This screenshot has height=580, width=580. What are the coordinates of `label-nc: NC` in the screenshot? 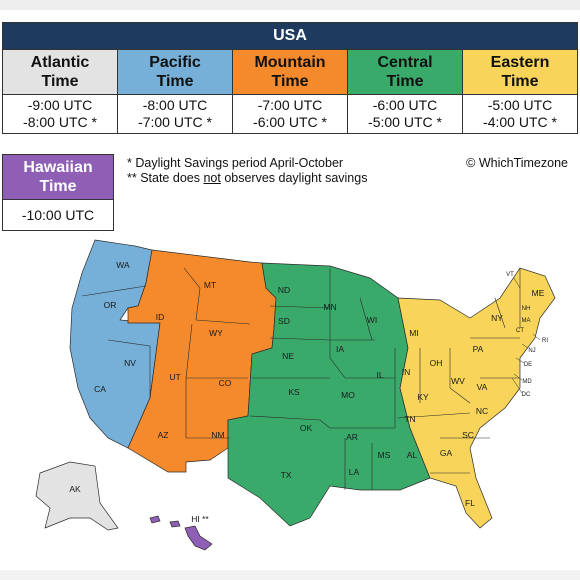 It's located at (482, 411).